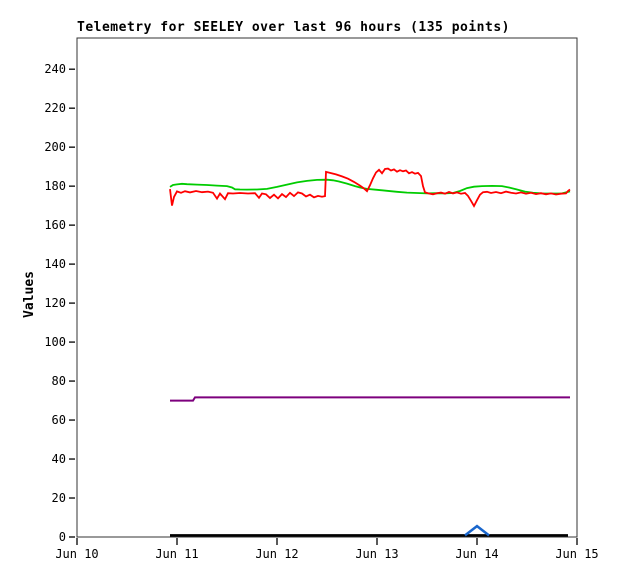 This screenshot has width=618, height=579. What do you see at coordinates (59, 381) in the screenshot?
I see `y-tick-label: 80` at bounding box center [59, 381].